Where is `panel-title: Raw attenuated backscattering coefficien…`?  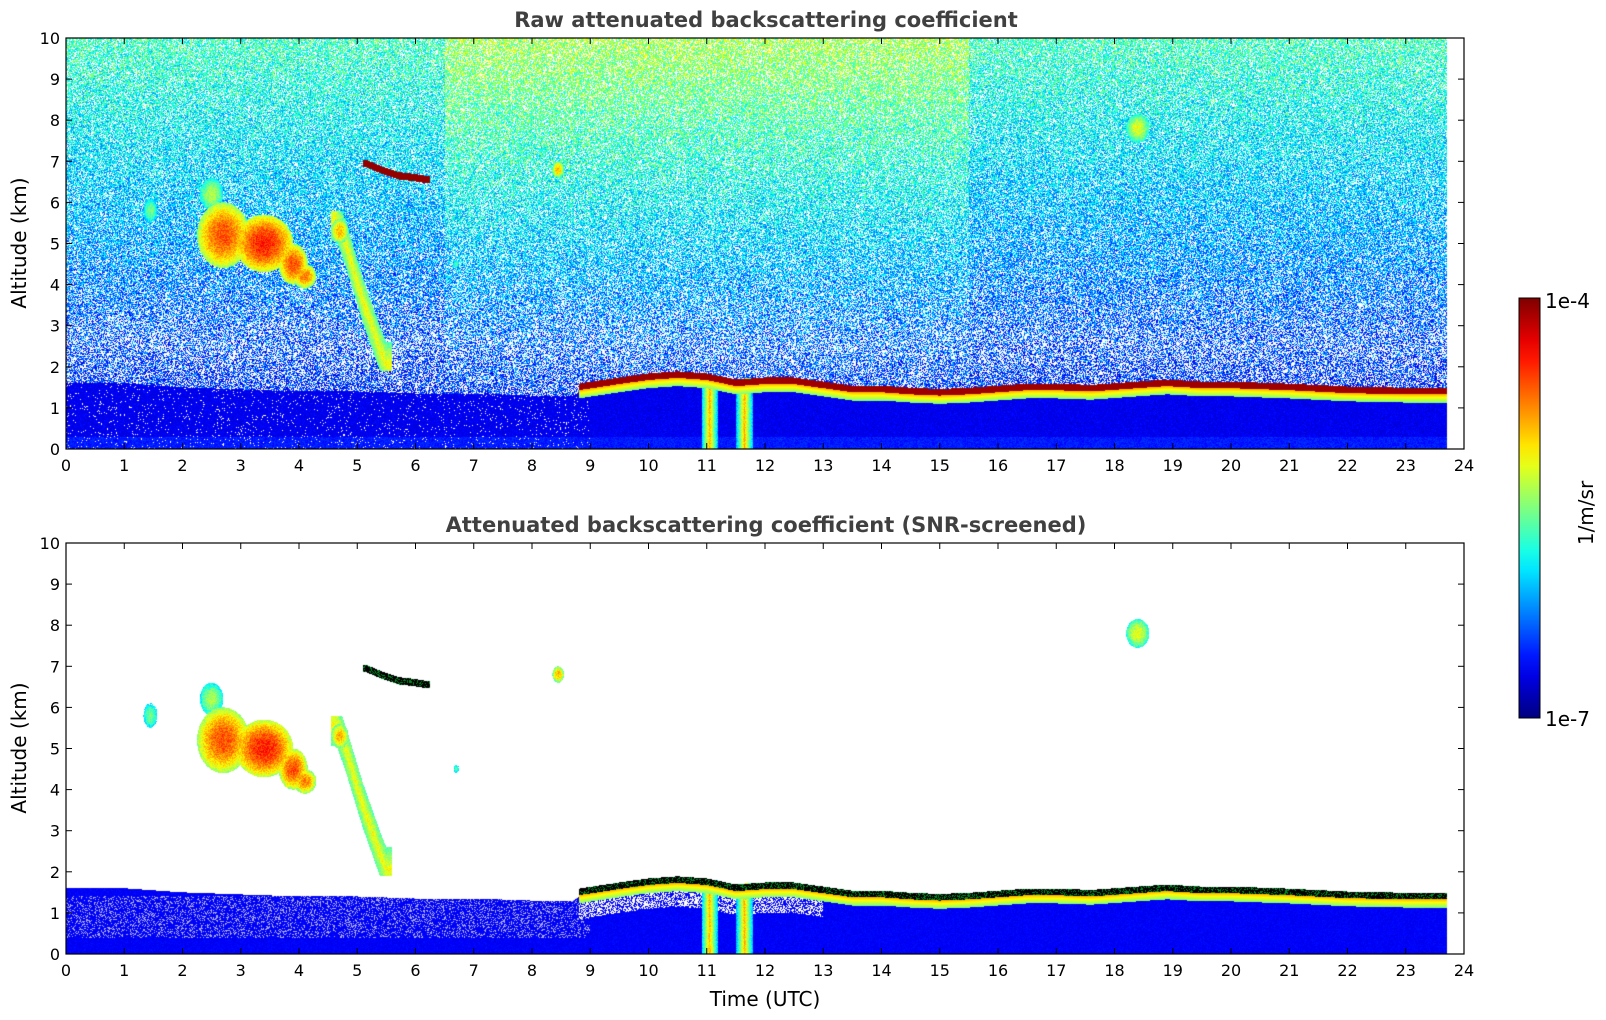
panel-title: Raw attenuated backscattering coefficien… is located at coordinates (766, 20).